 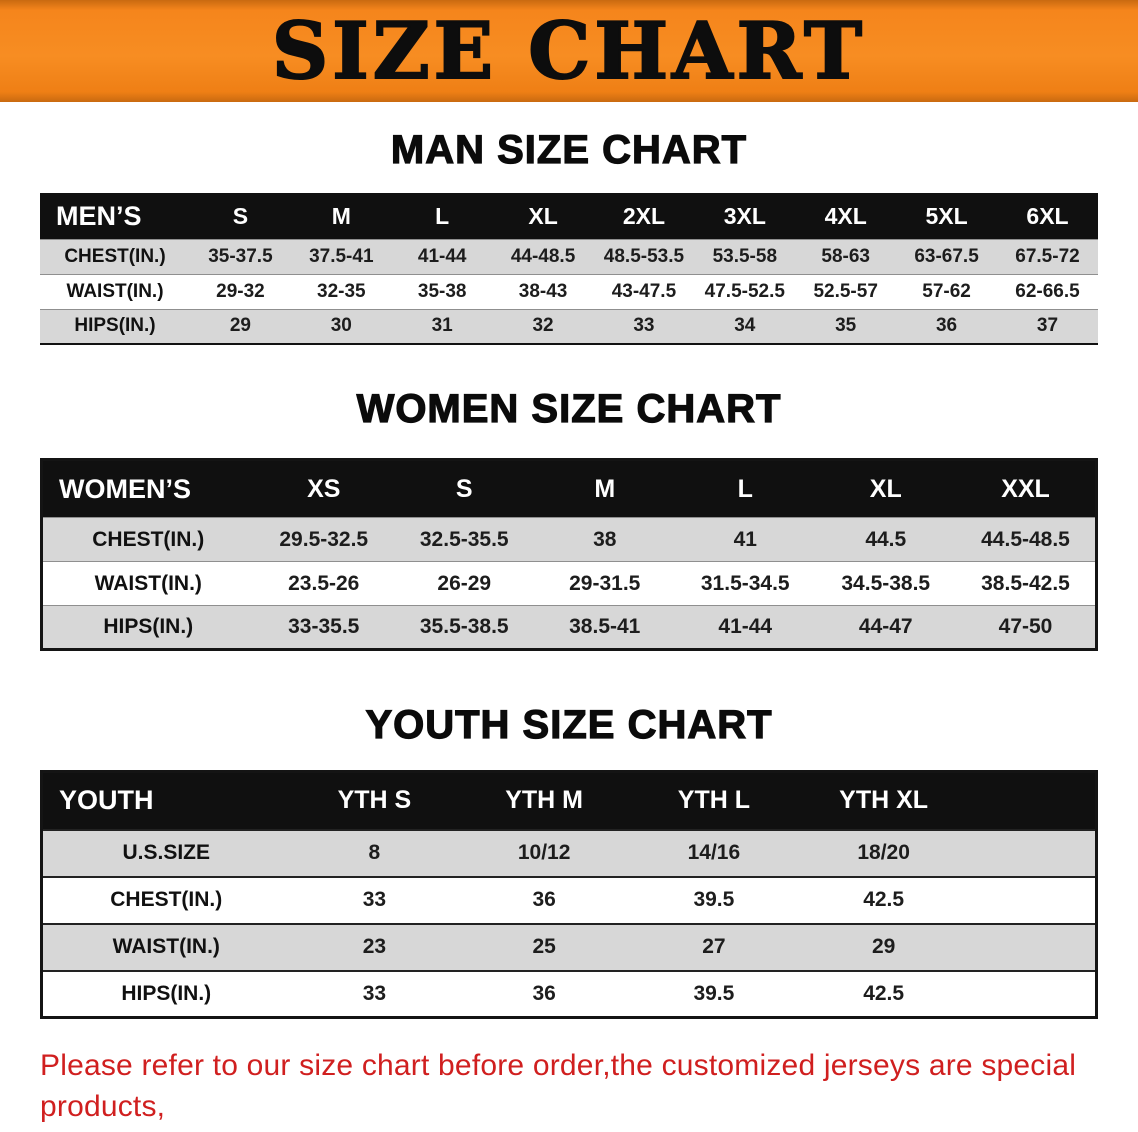 I want to click on size-value: 29.5-32.5, so click(x=324, y=539).